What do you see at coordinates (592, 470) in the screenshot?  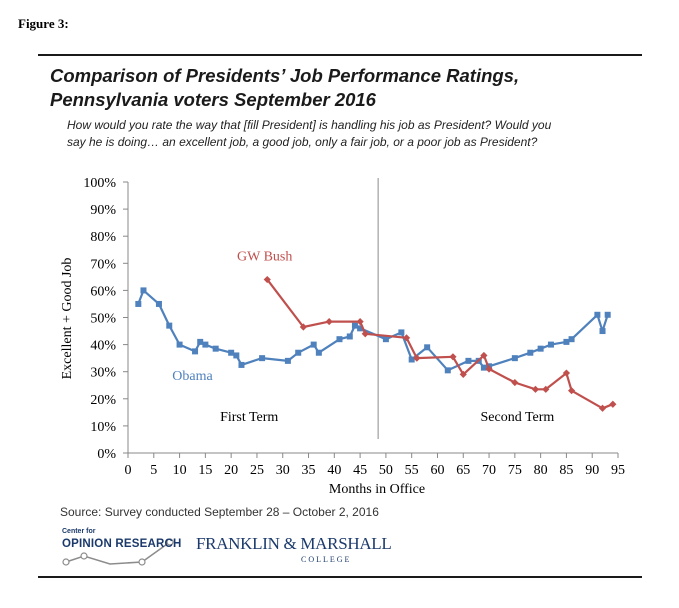 I see `x-tick-label: 90` at bounding box center [592, 470].